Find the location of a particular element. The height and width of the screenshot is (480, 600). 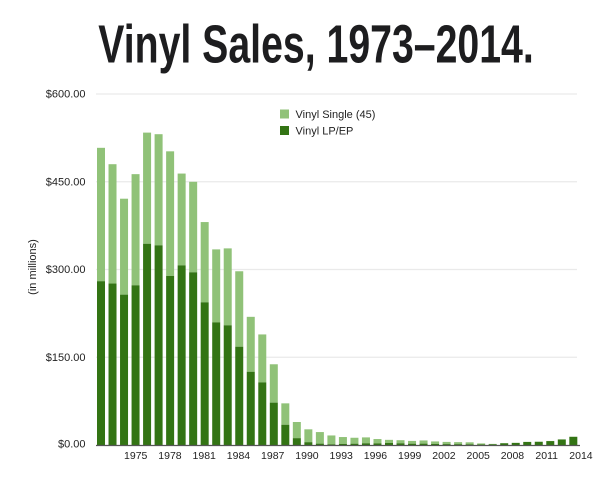

svg-text: $0.00 is located at coordinates (72, 445).